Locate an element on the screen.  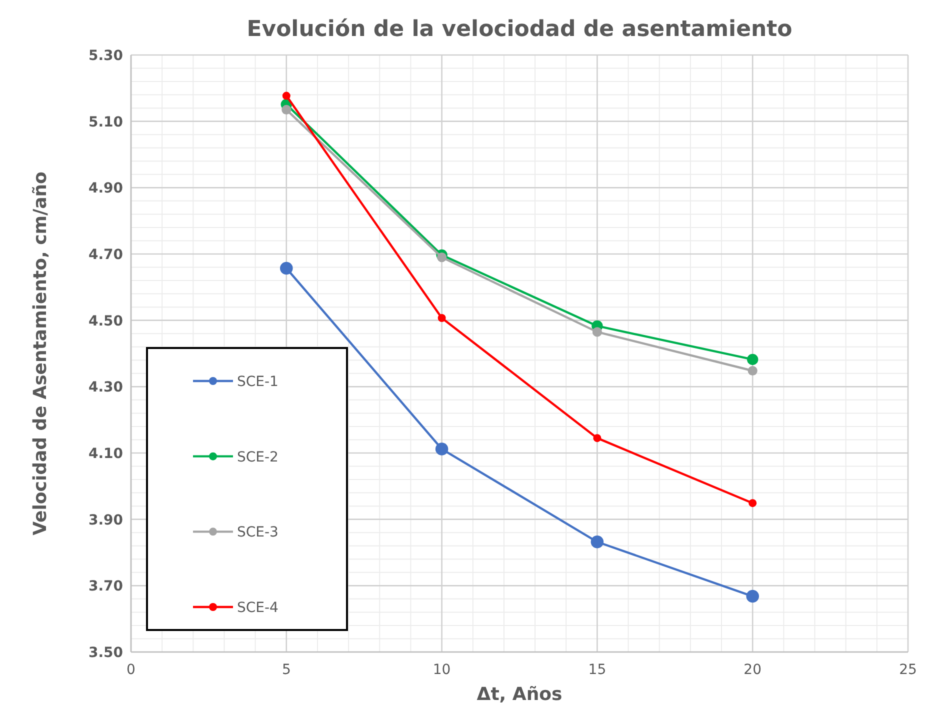
y-tick-label: 3.90 is located at coordinates (106, 520).